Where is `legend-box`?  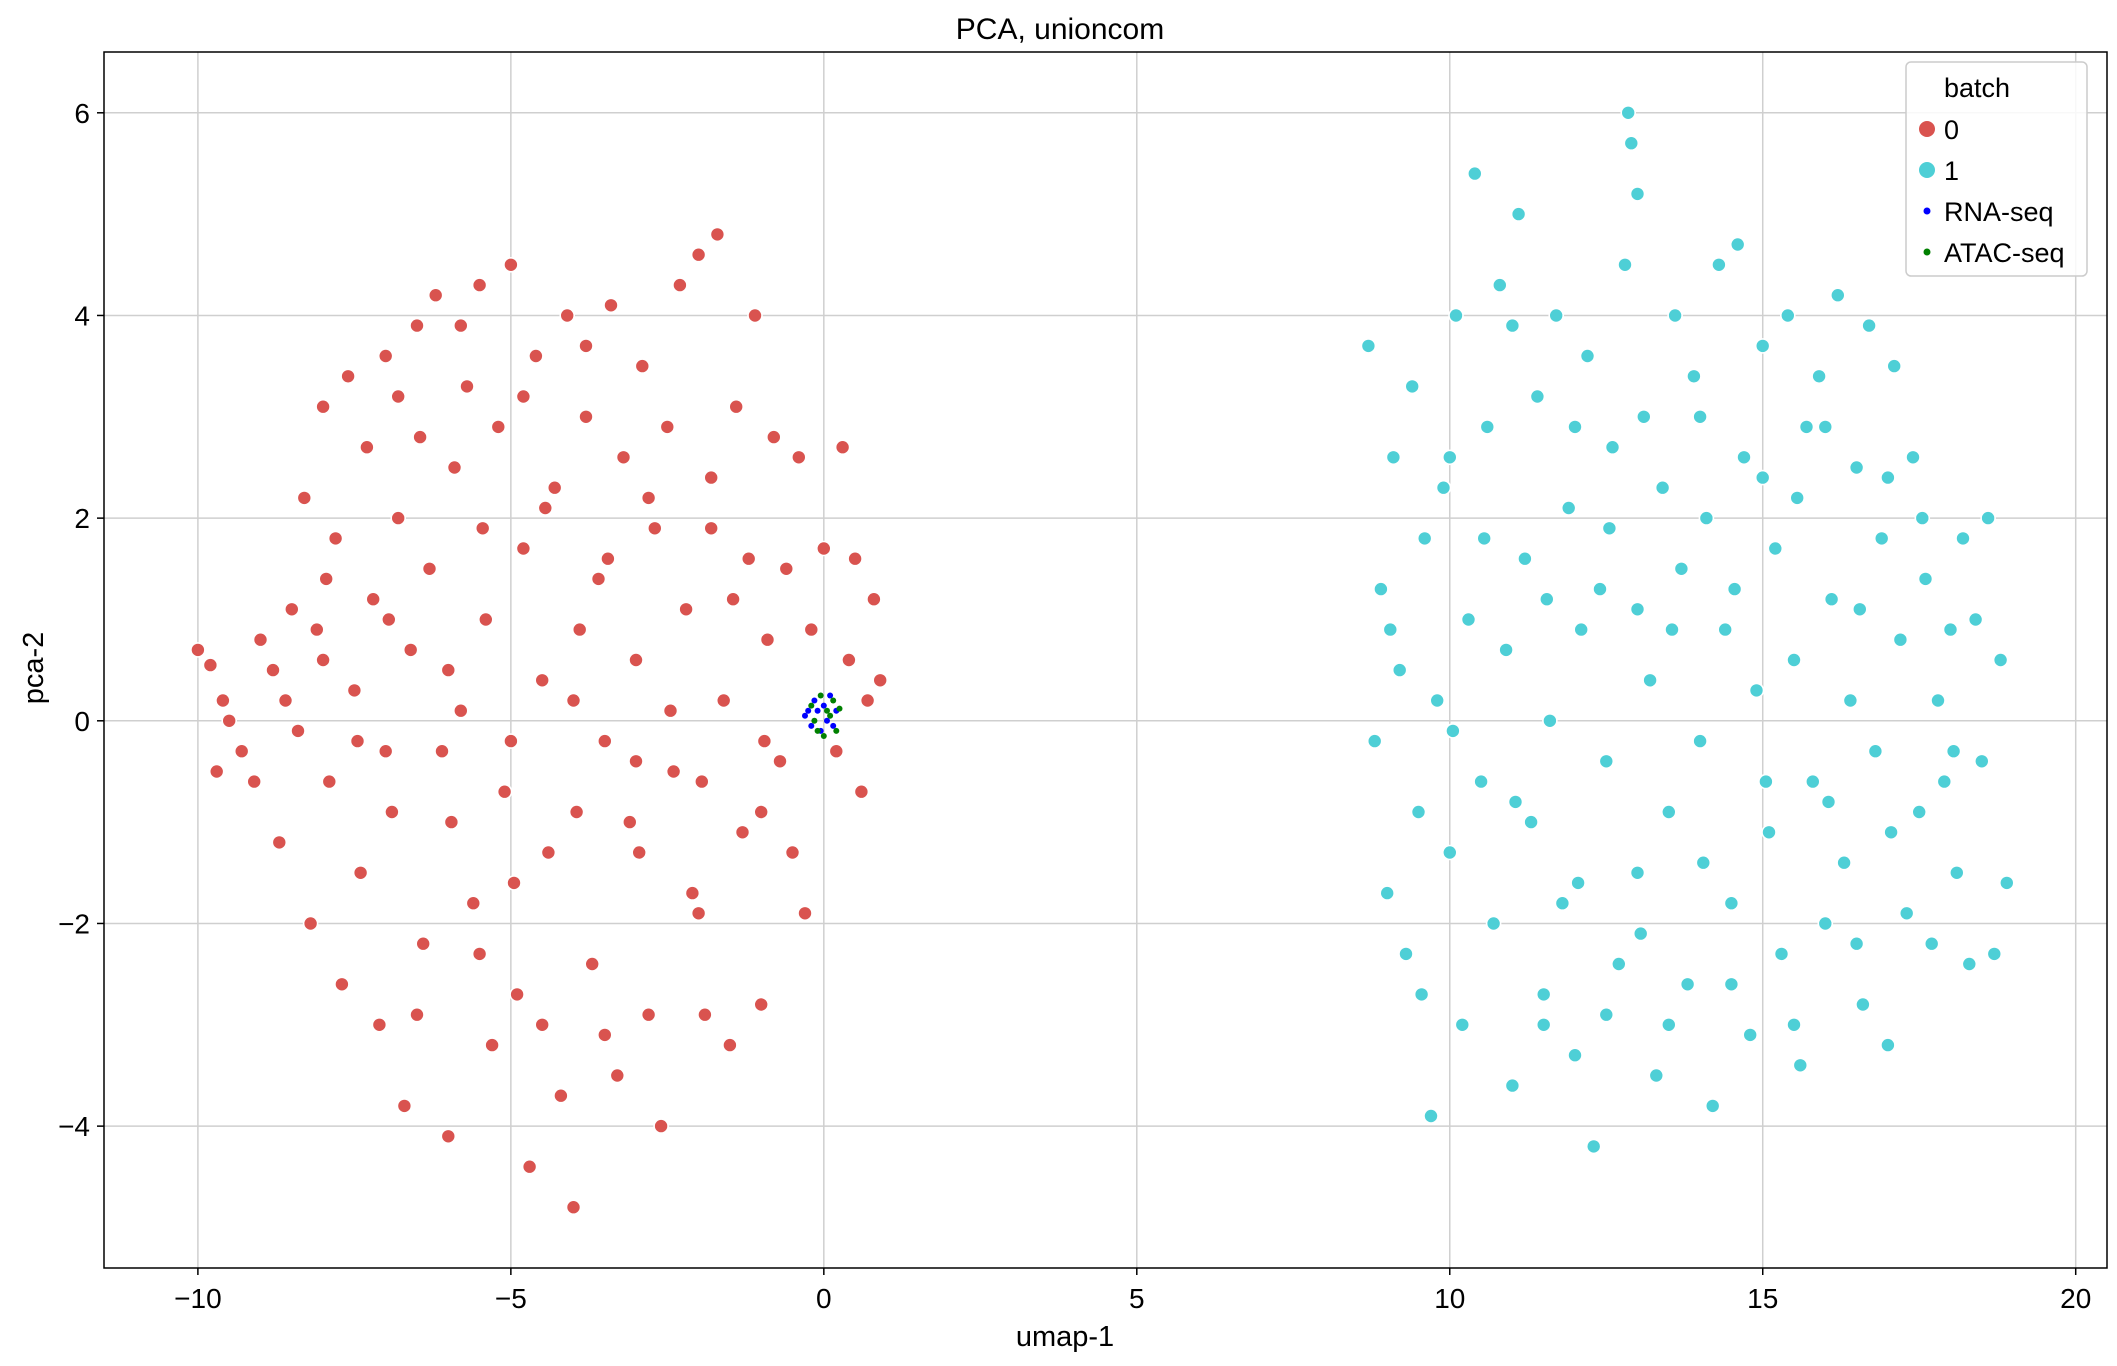
legend-box is located at coordinates (1996, 169).